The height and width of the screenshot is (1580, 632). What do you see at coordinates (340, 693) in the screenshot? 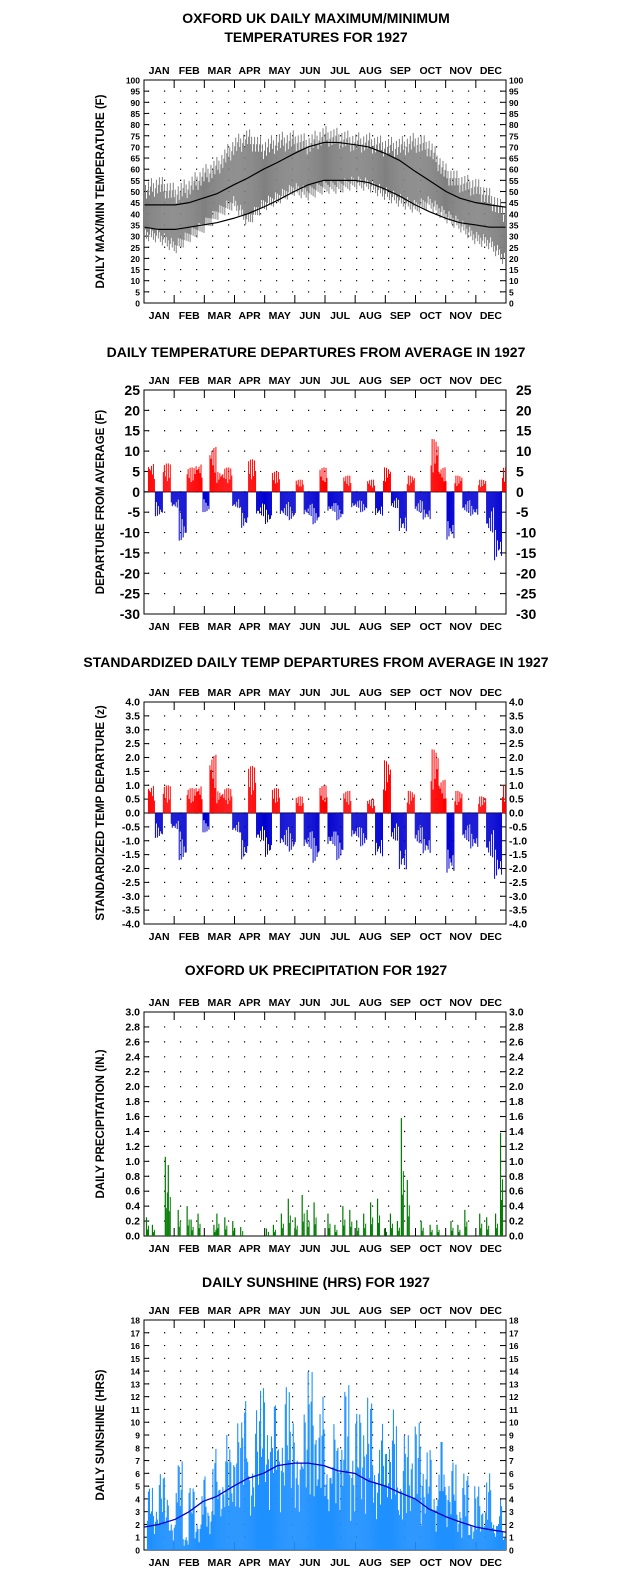
I see `month-label-top: JUL` at bounding box center [340, 693].